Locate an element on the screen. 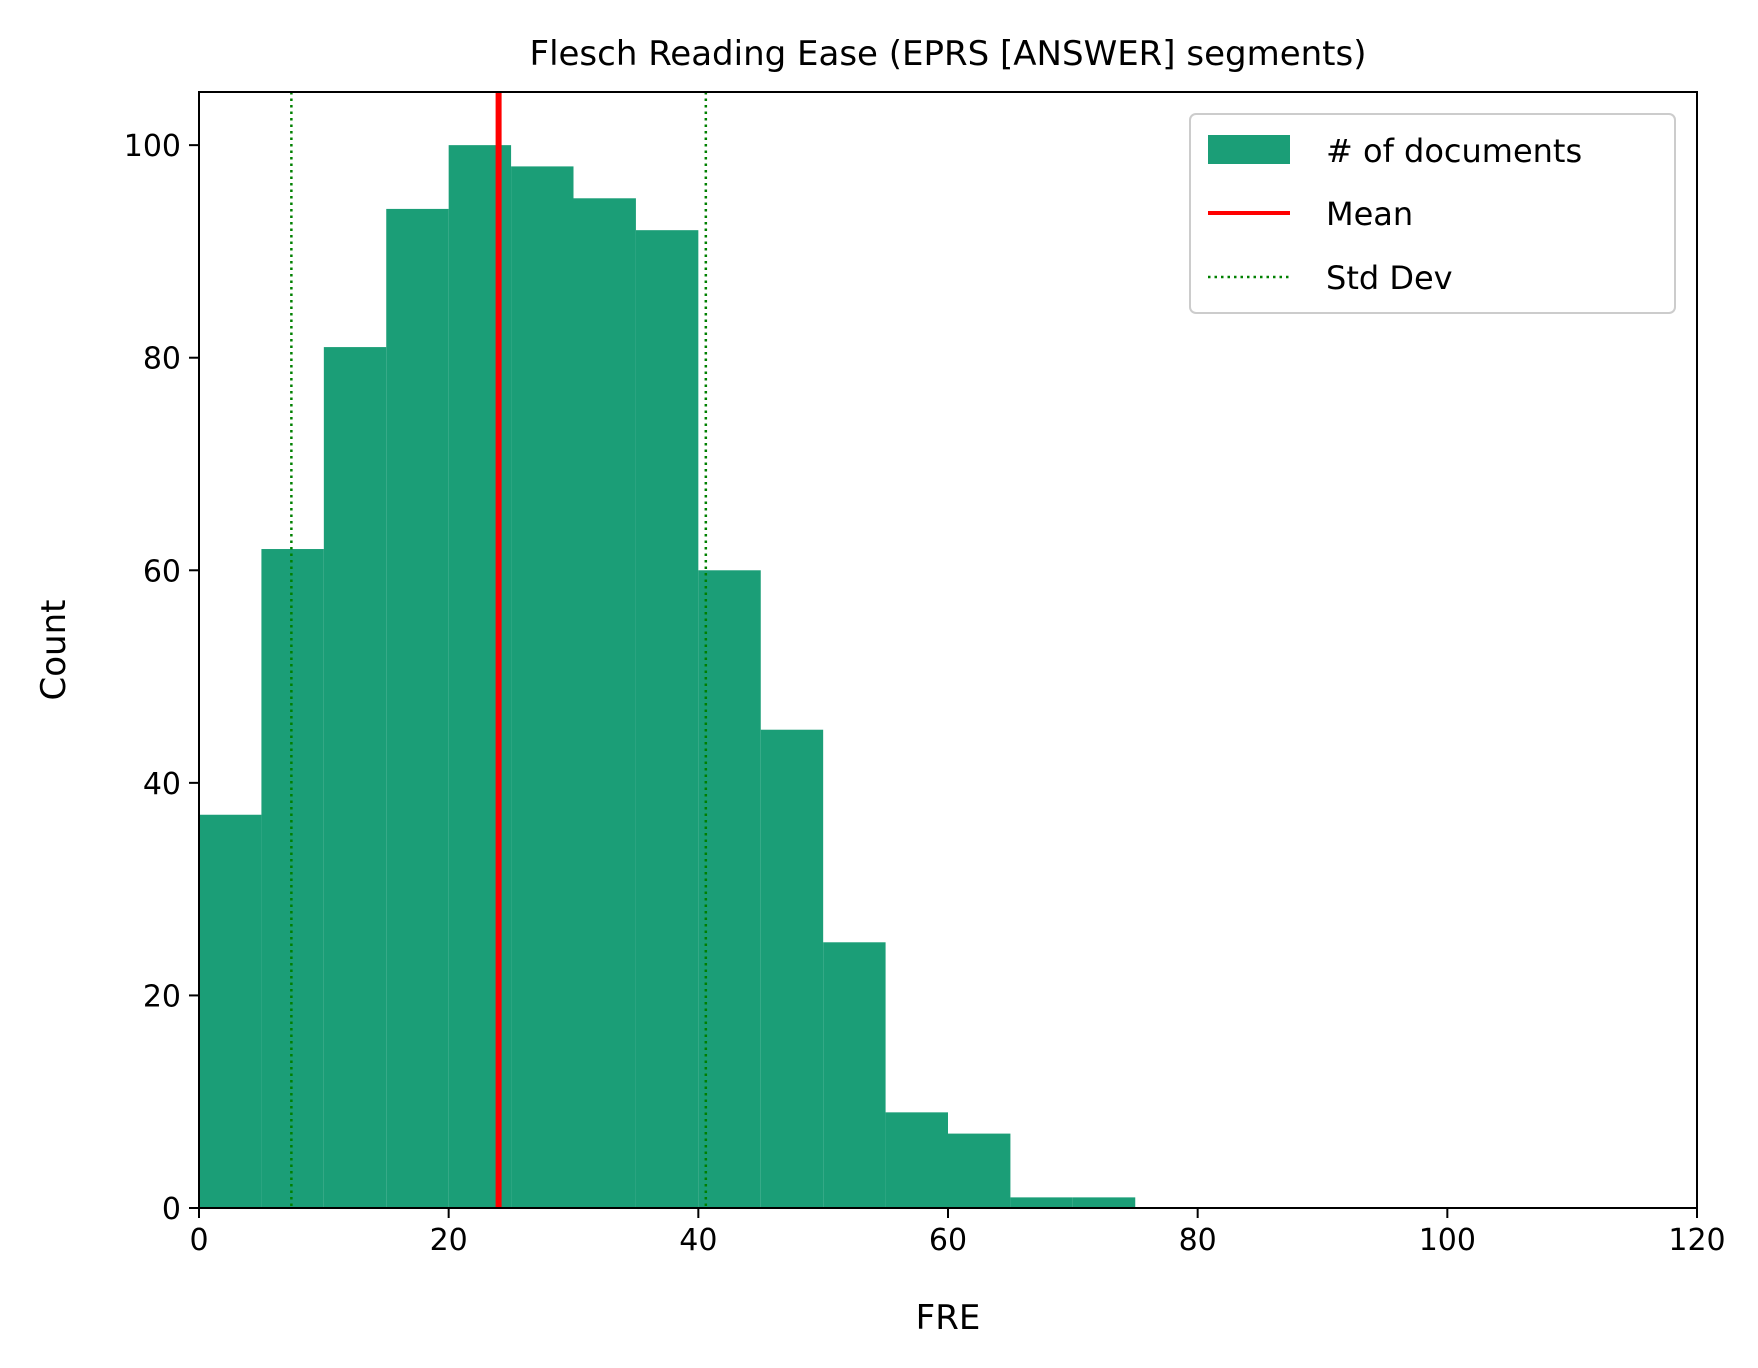  y-axis-label: Count is located at coordinates (54, 650).